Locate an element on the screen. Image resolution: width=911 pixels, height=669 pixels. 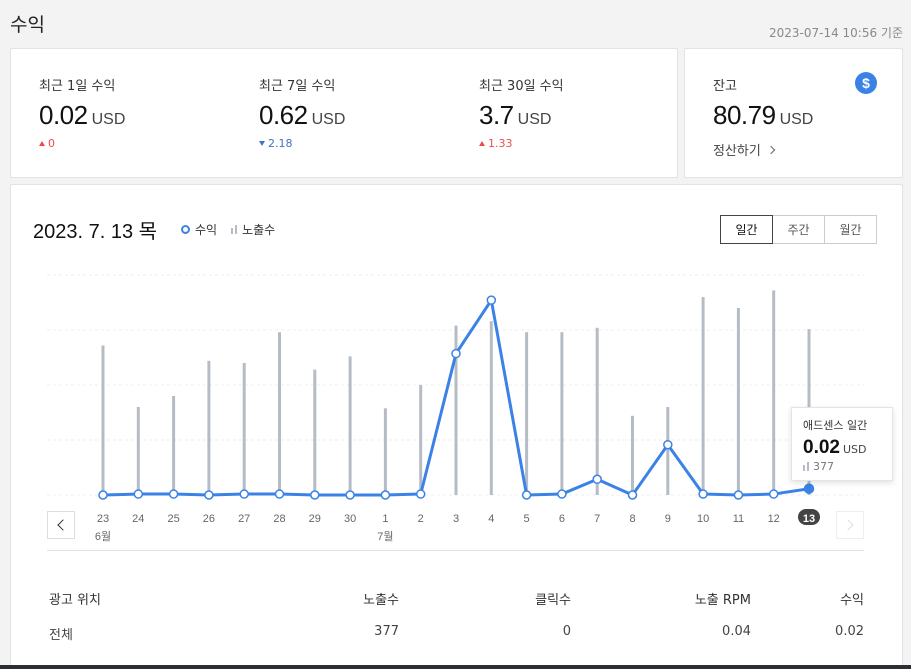
bars-icon is located at coordinates (806, 466).